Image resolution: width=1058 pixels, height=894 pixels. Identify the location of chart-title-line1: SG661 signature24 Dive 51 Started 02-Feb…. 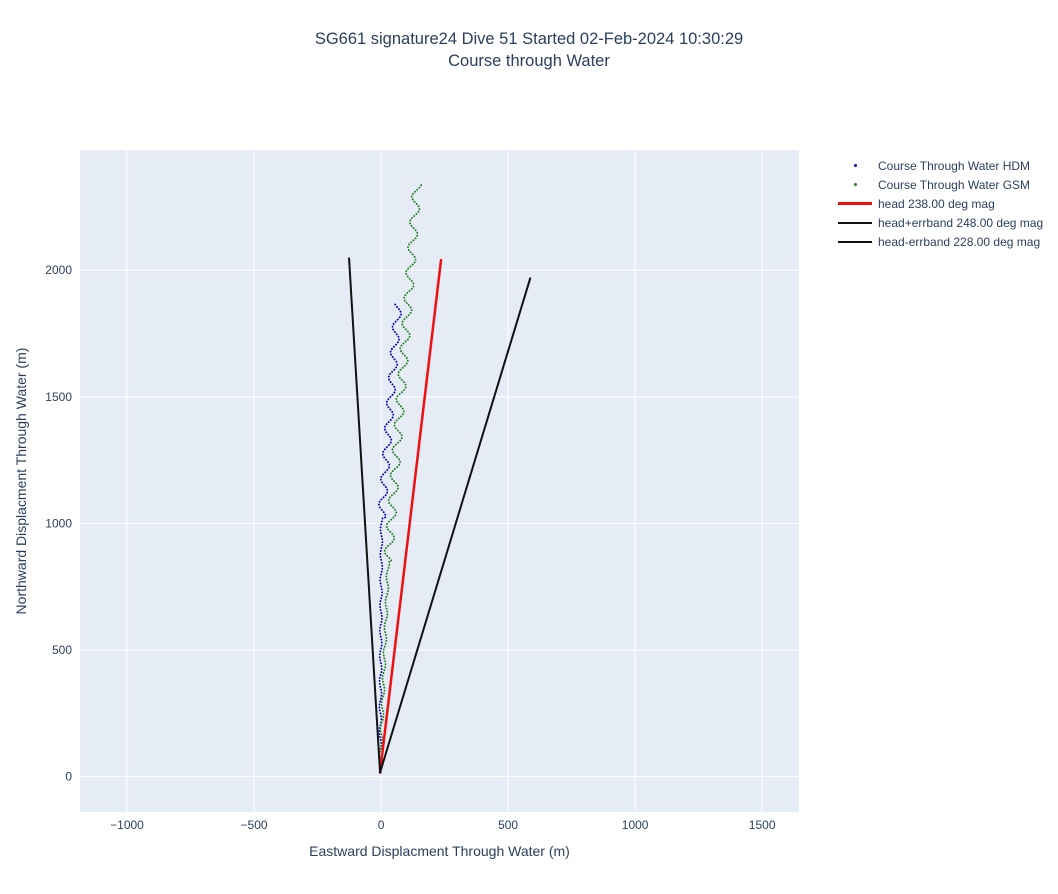
(529, 39).